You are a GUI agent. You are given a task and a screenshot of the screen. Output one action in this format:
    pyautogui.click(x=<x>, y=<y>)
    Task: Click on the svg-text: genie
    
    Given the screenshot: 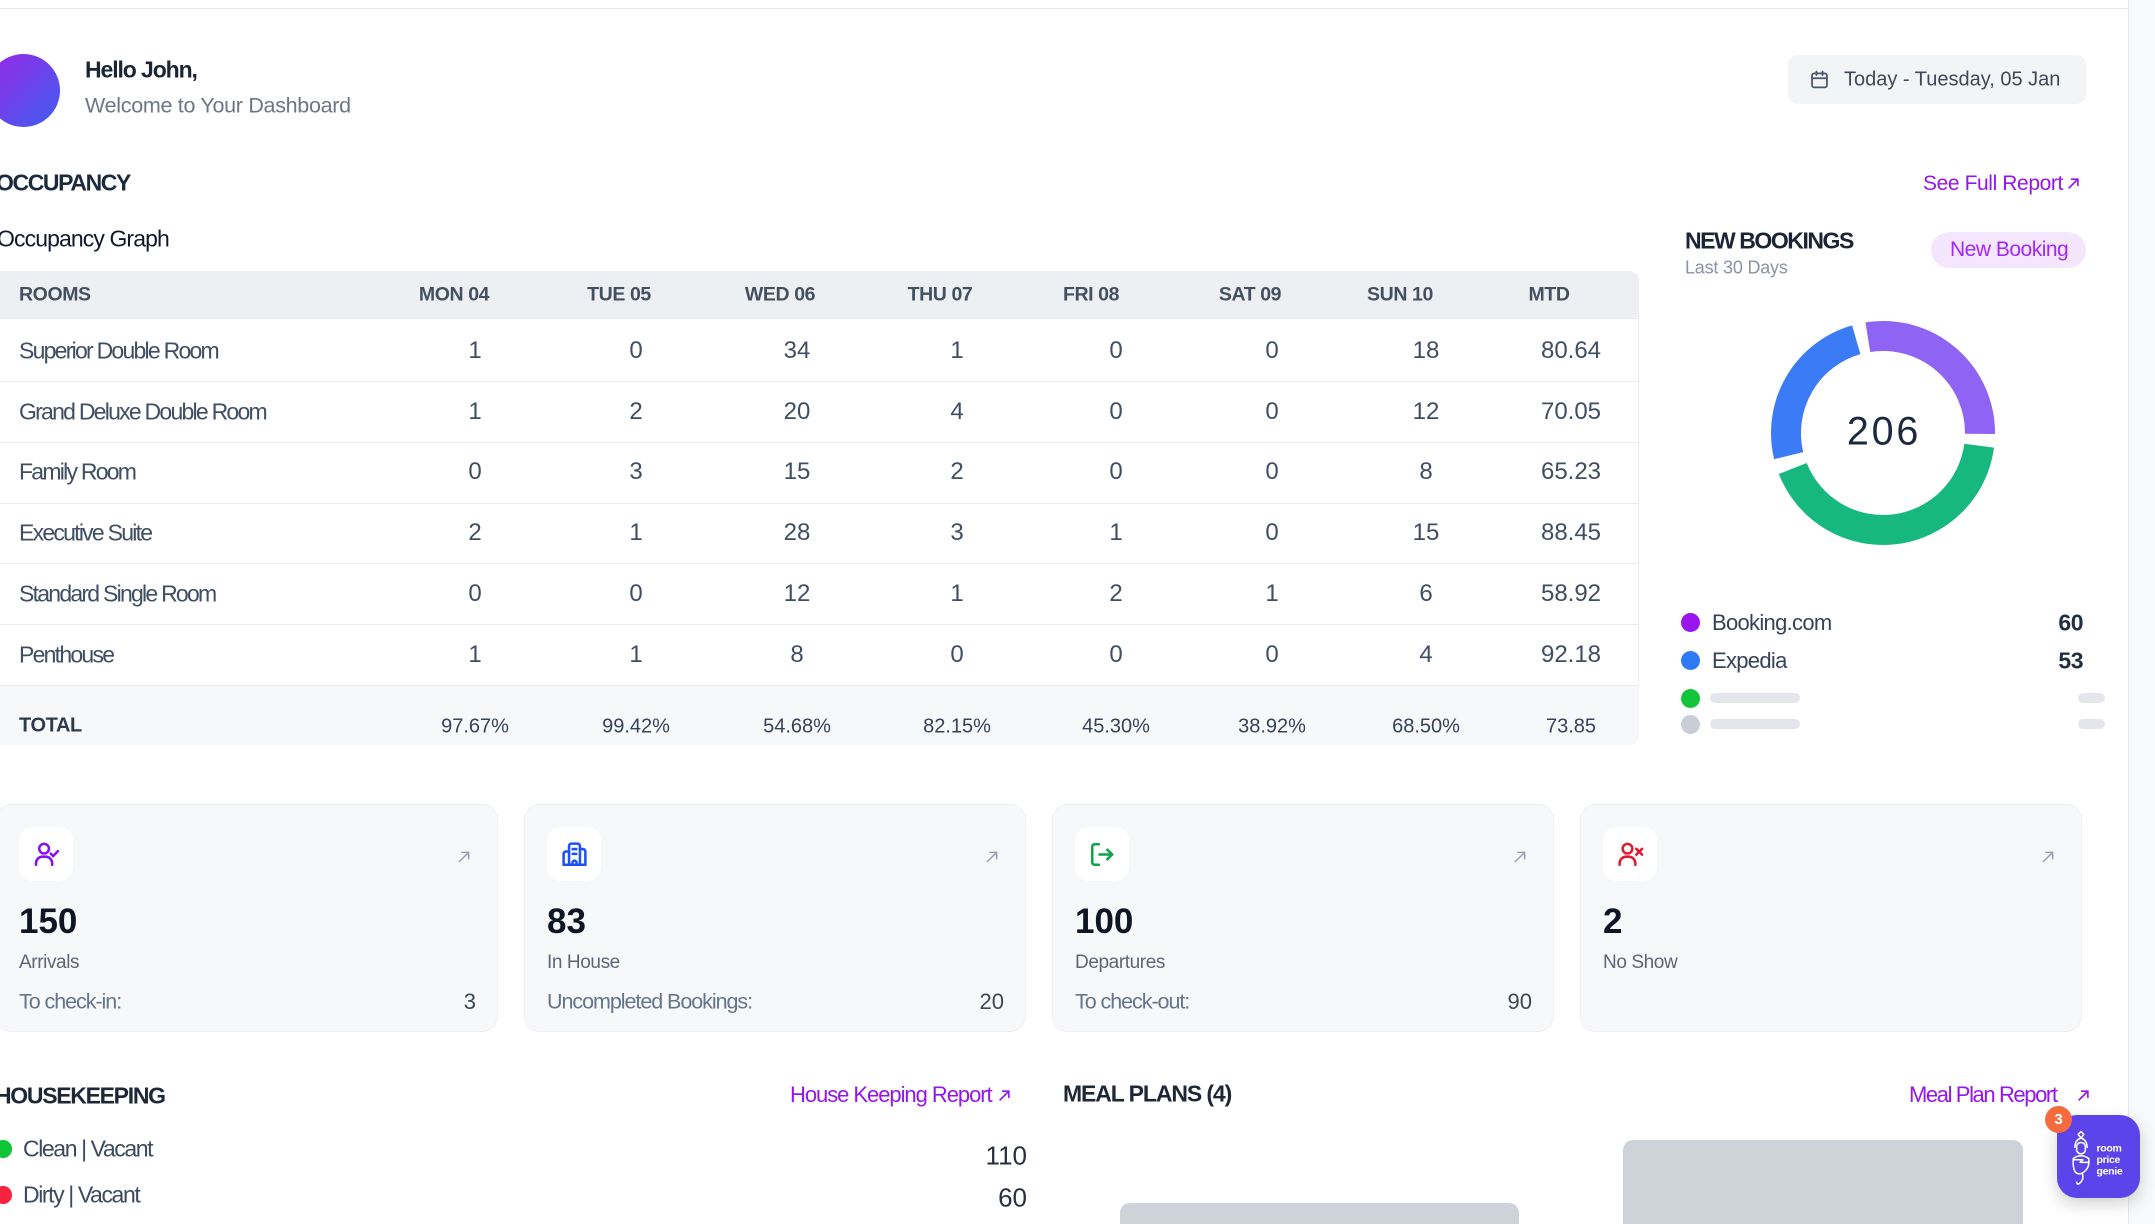 What is the action you would take?
    pyautogui.click(x=2110, y=1172)
    